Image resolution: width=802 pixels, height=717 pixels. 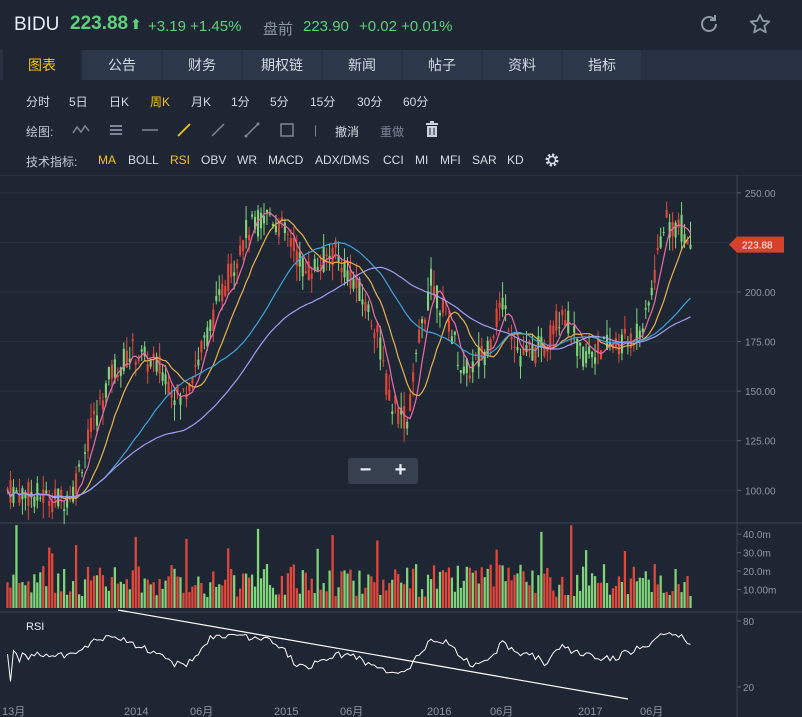 What do you see at coordinates (247, 160) in the screenshot?
I see `indicator-wr: WR` at bounding box center [247, 160].